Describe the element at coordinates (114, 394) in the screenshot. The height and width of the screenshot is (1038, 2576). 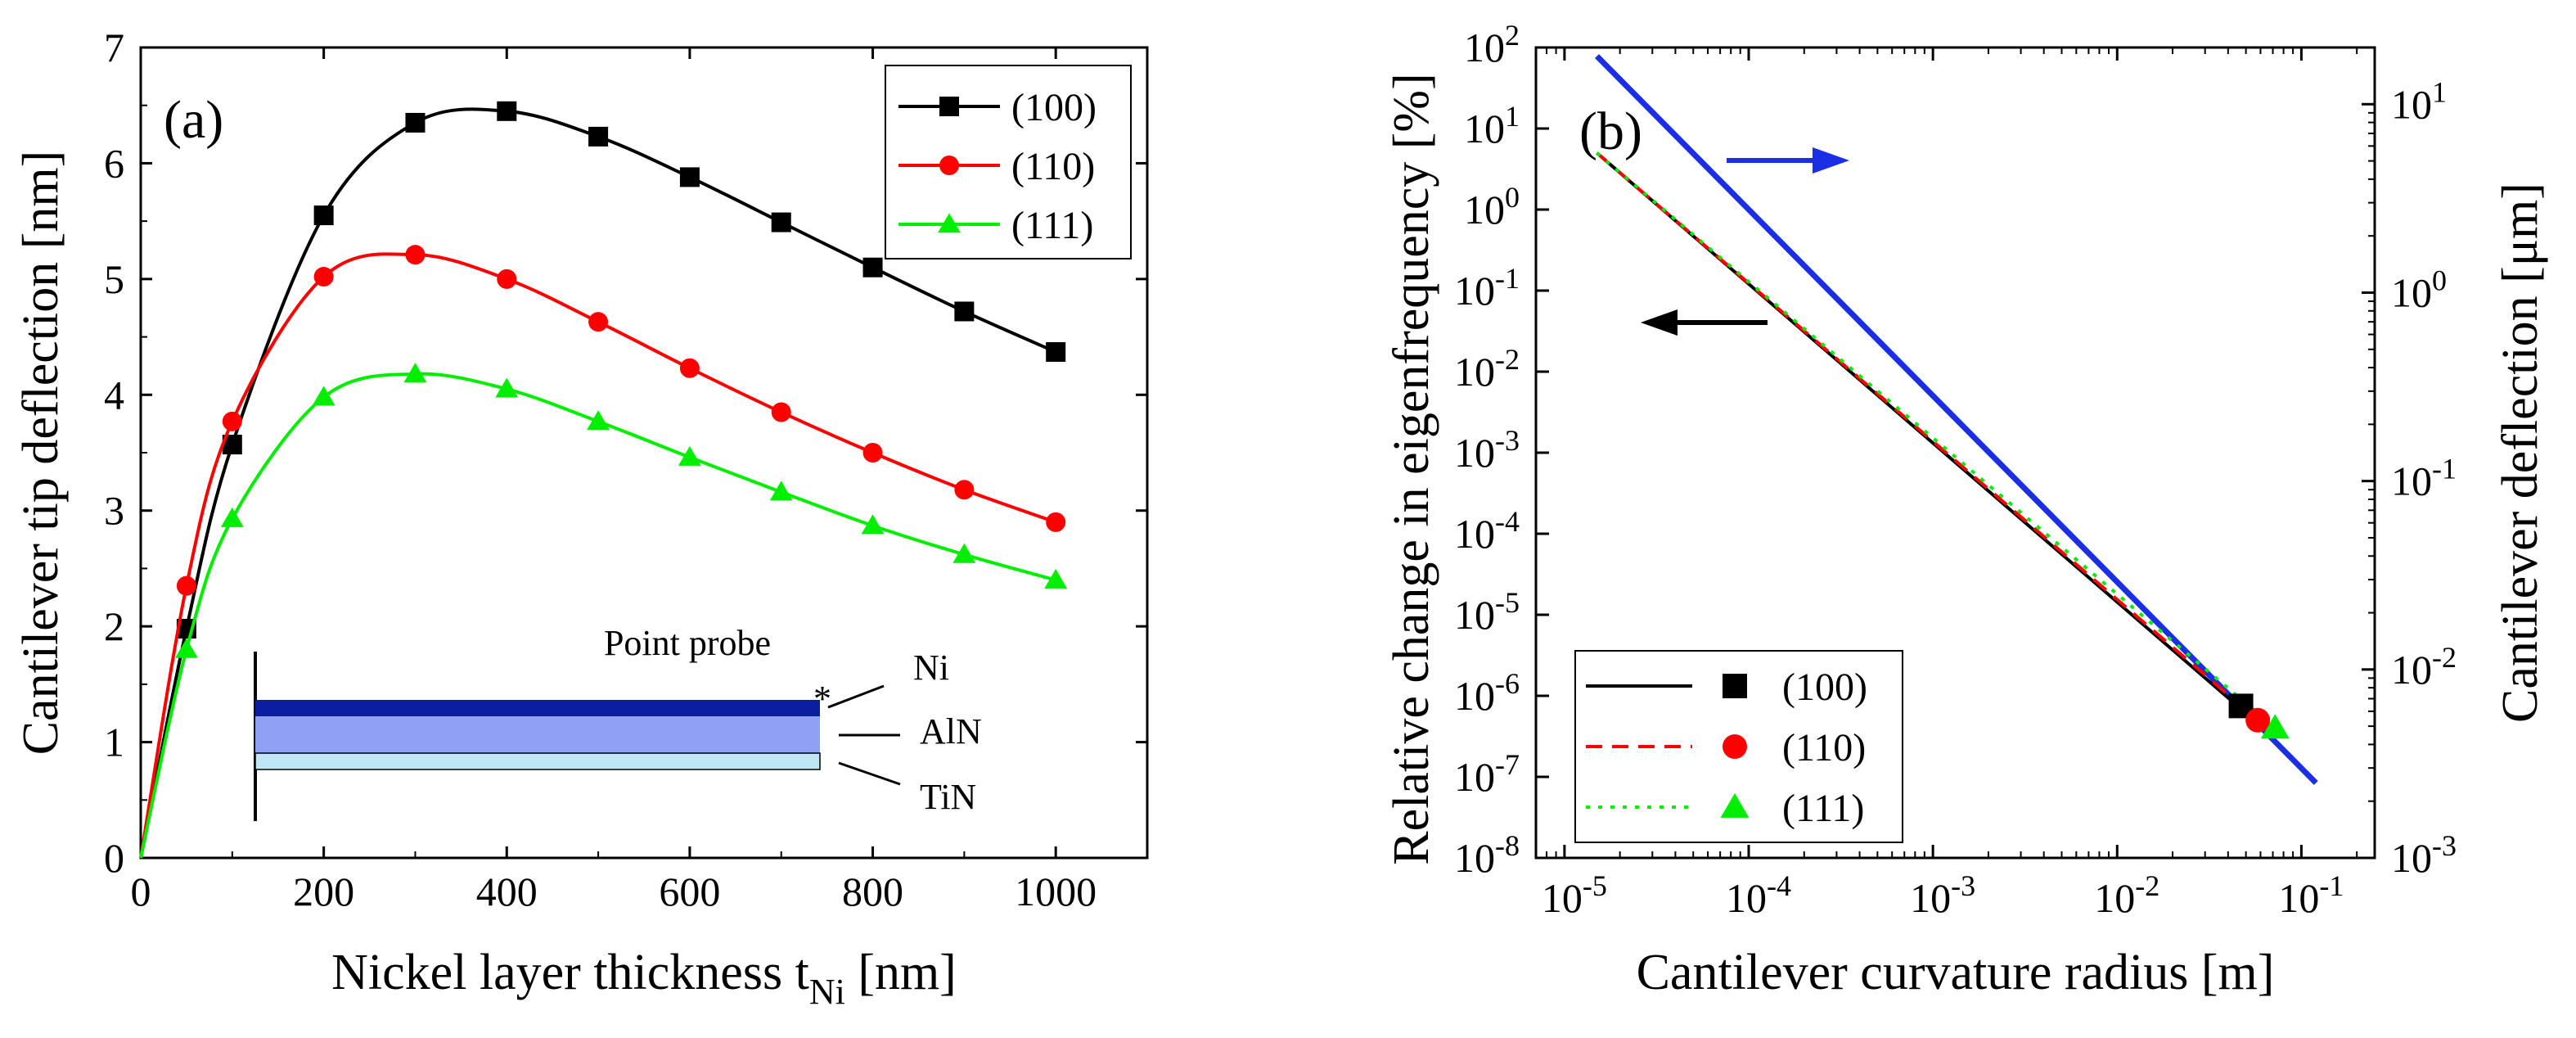
I see `y-tick-label: 4` at that location.